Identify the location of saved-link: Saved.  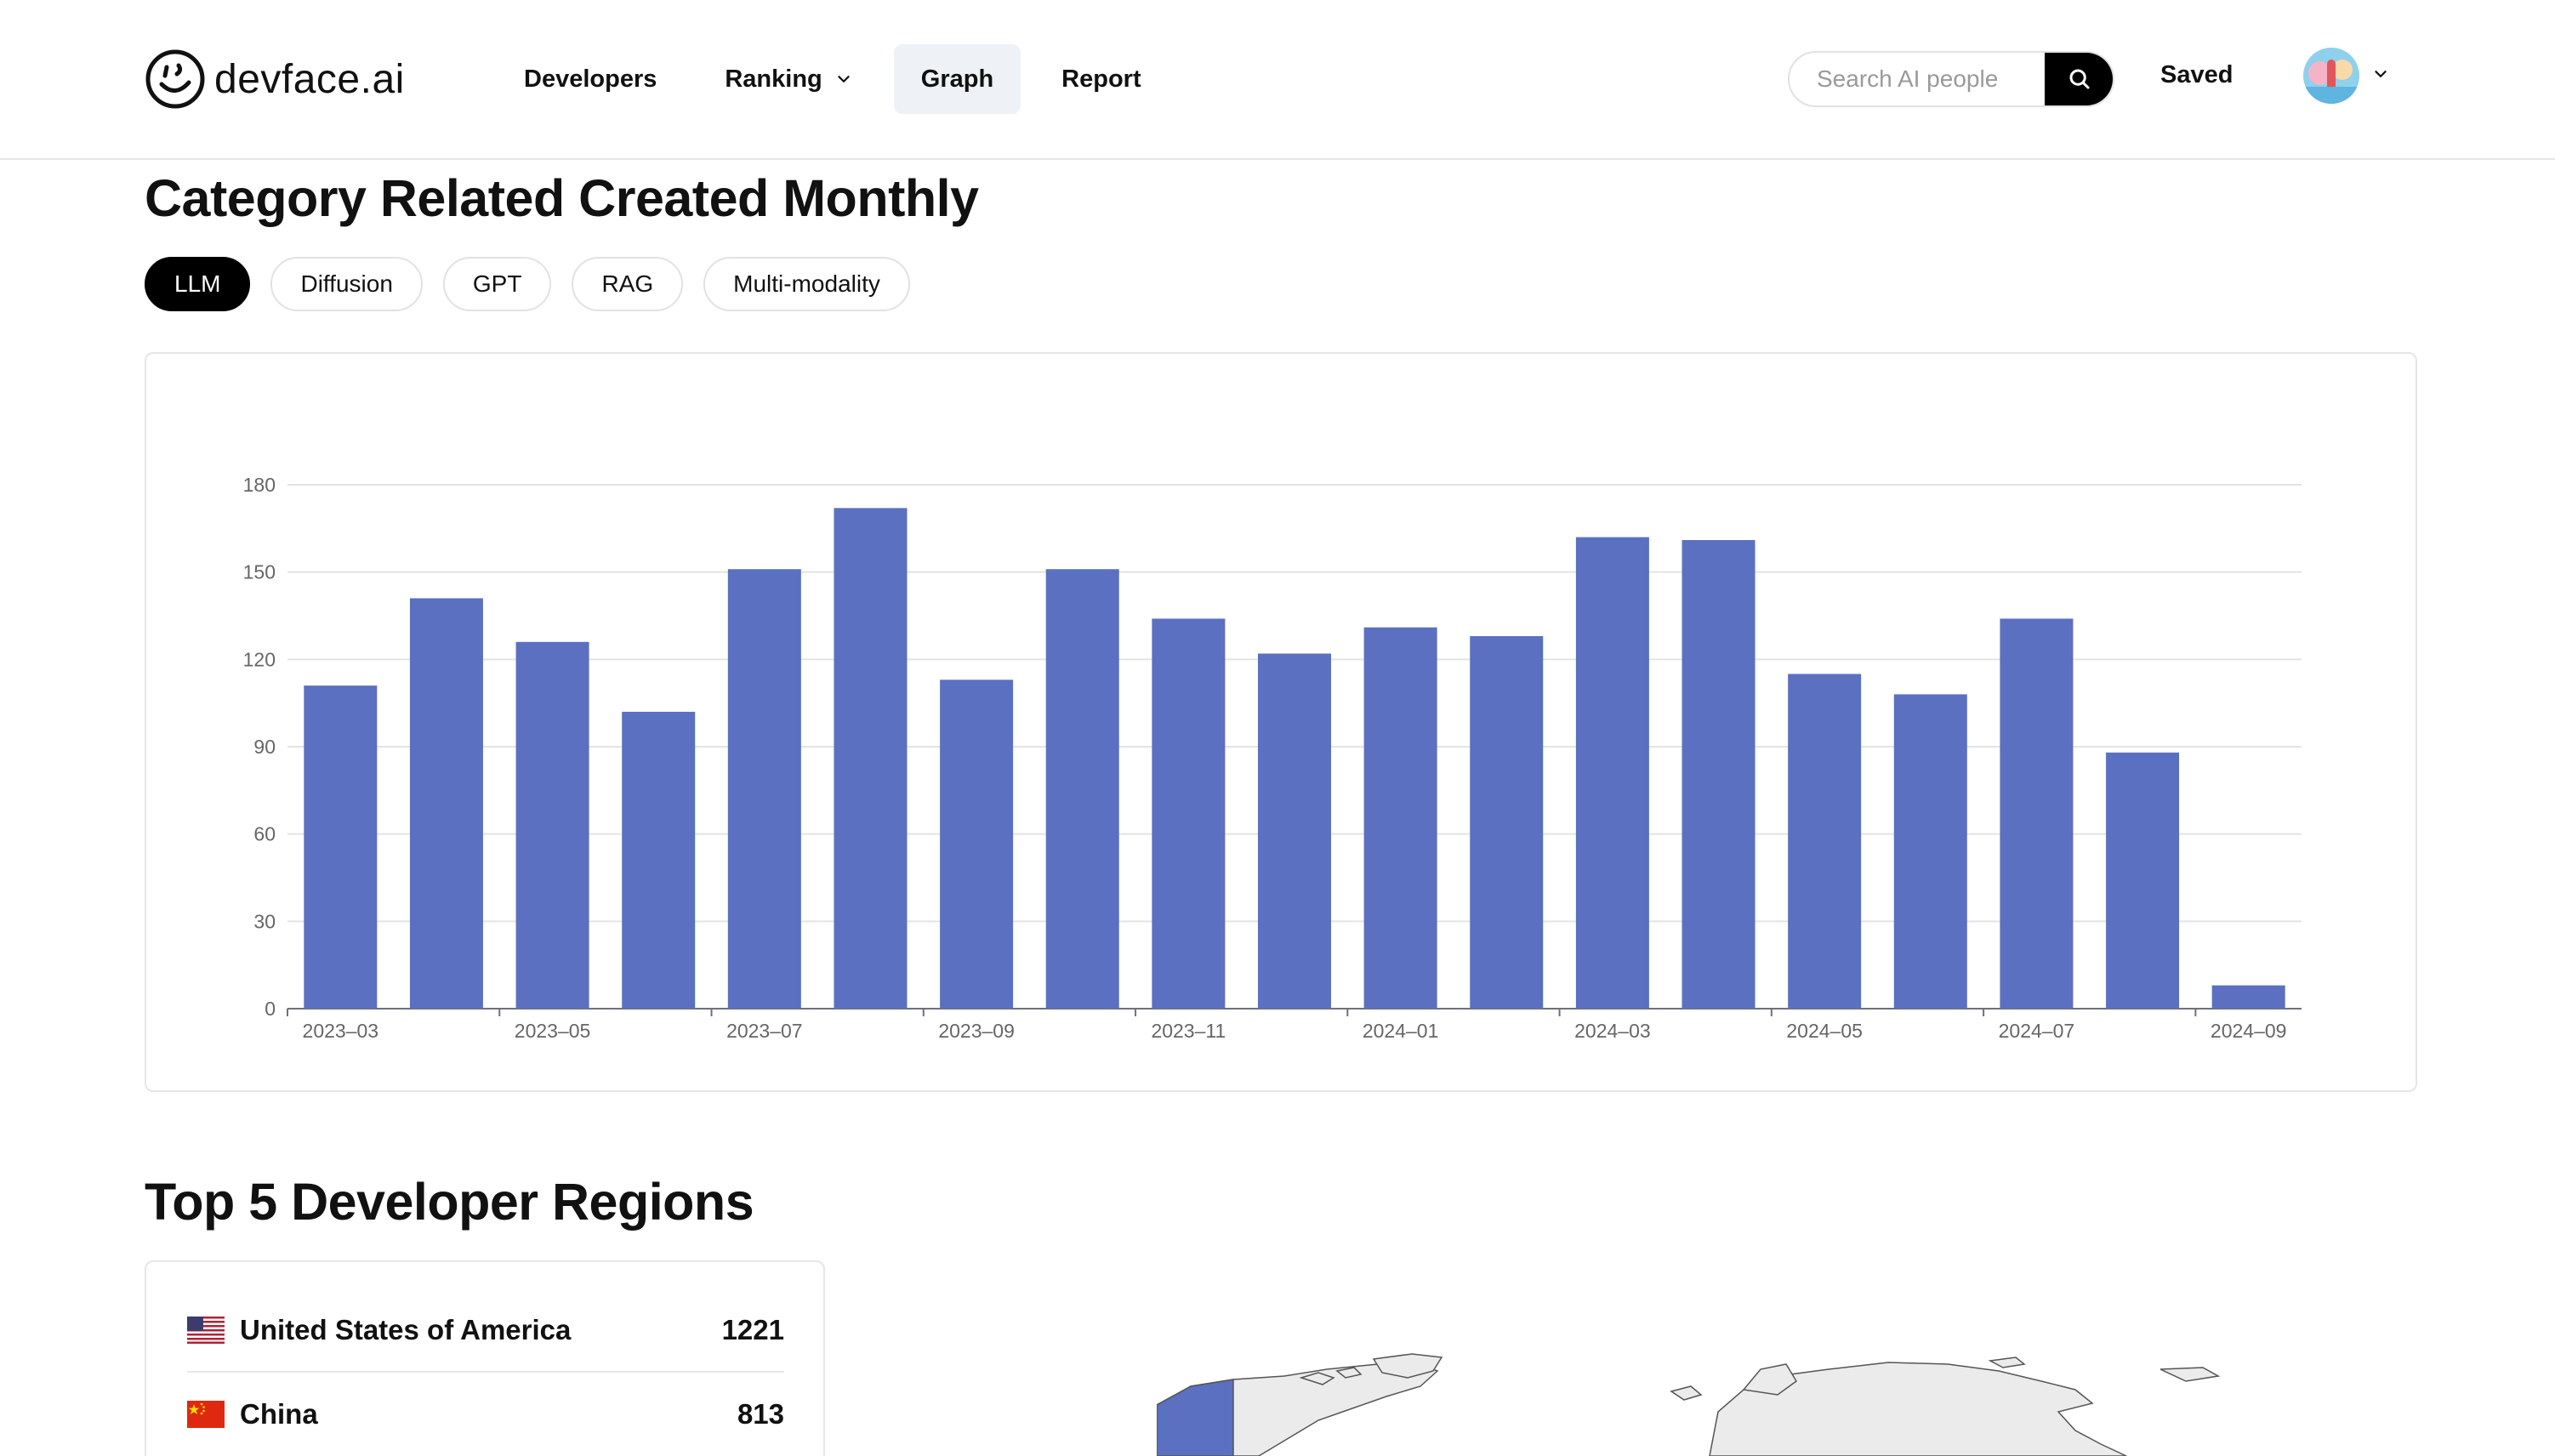
(2196, 74).